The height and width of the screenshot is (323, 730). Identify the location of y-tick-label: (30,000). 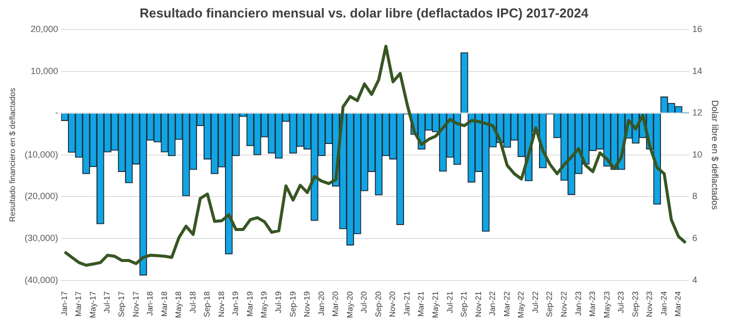
(41, 238).